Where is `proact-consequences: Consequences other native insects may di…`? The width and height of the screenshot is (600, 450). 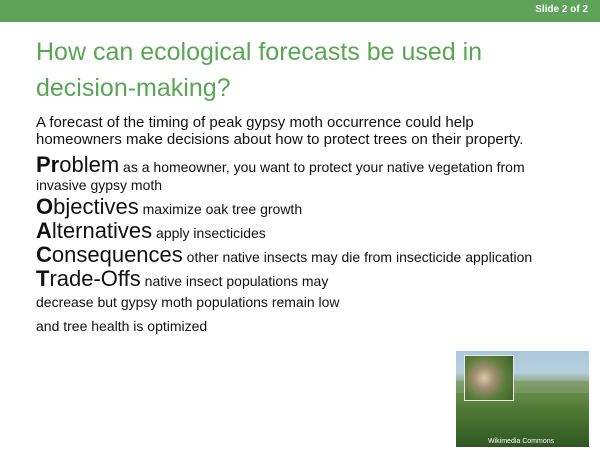 proact-consequences: Consequences other native insects may di… is located at coordinates (296, 255).